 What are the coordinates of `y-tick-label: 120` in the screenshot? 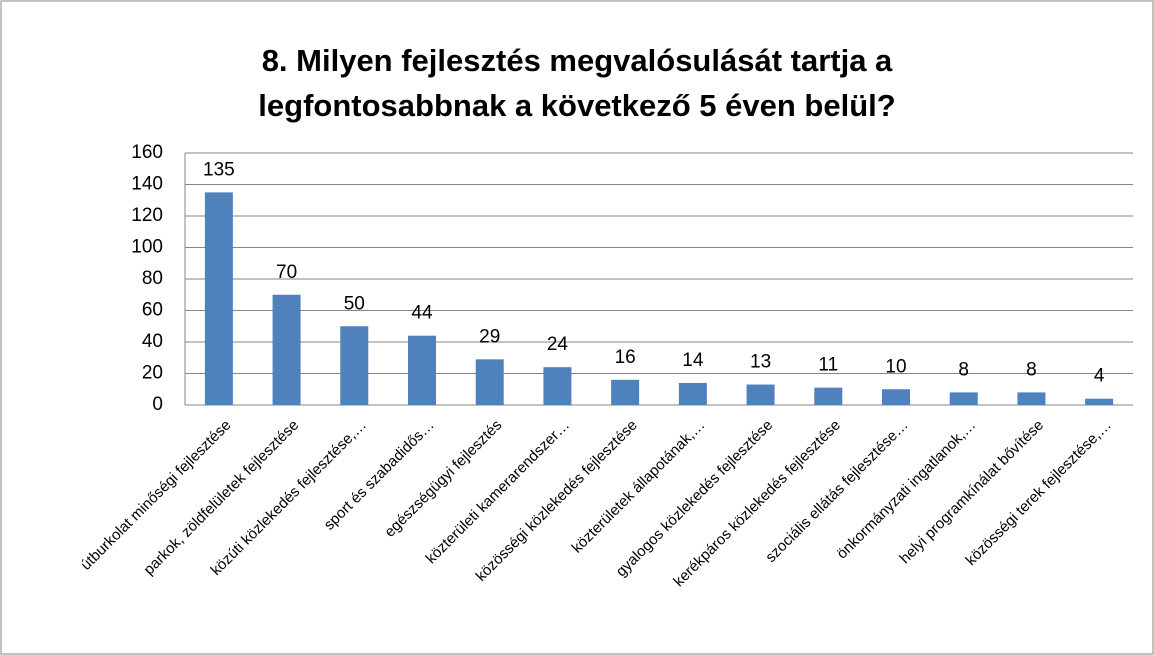 It's located at (147, 215).